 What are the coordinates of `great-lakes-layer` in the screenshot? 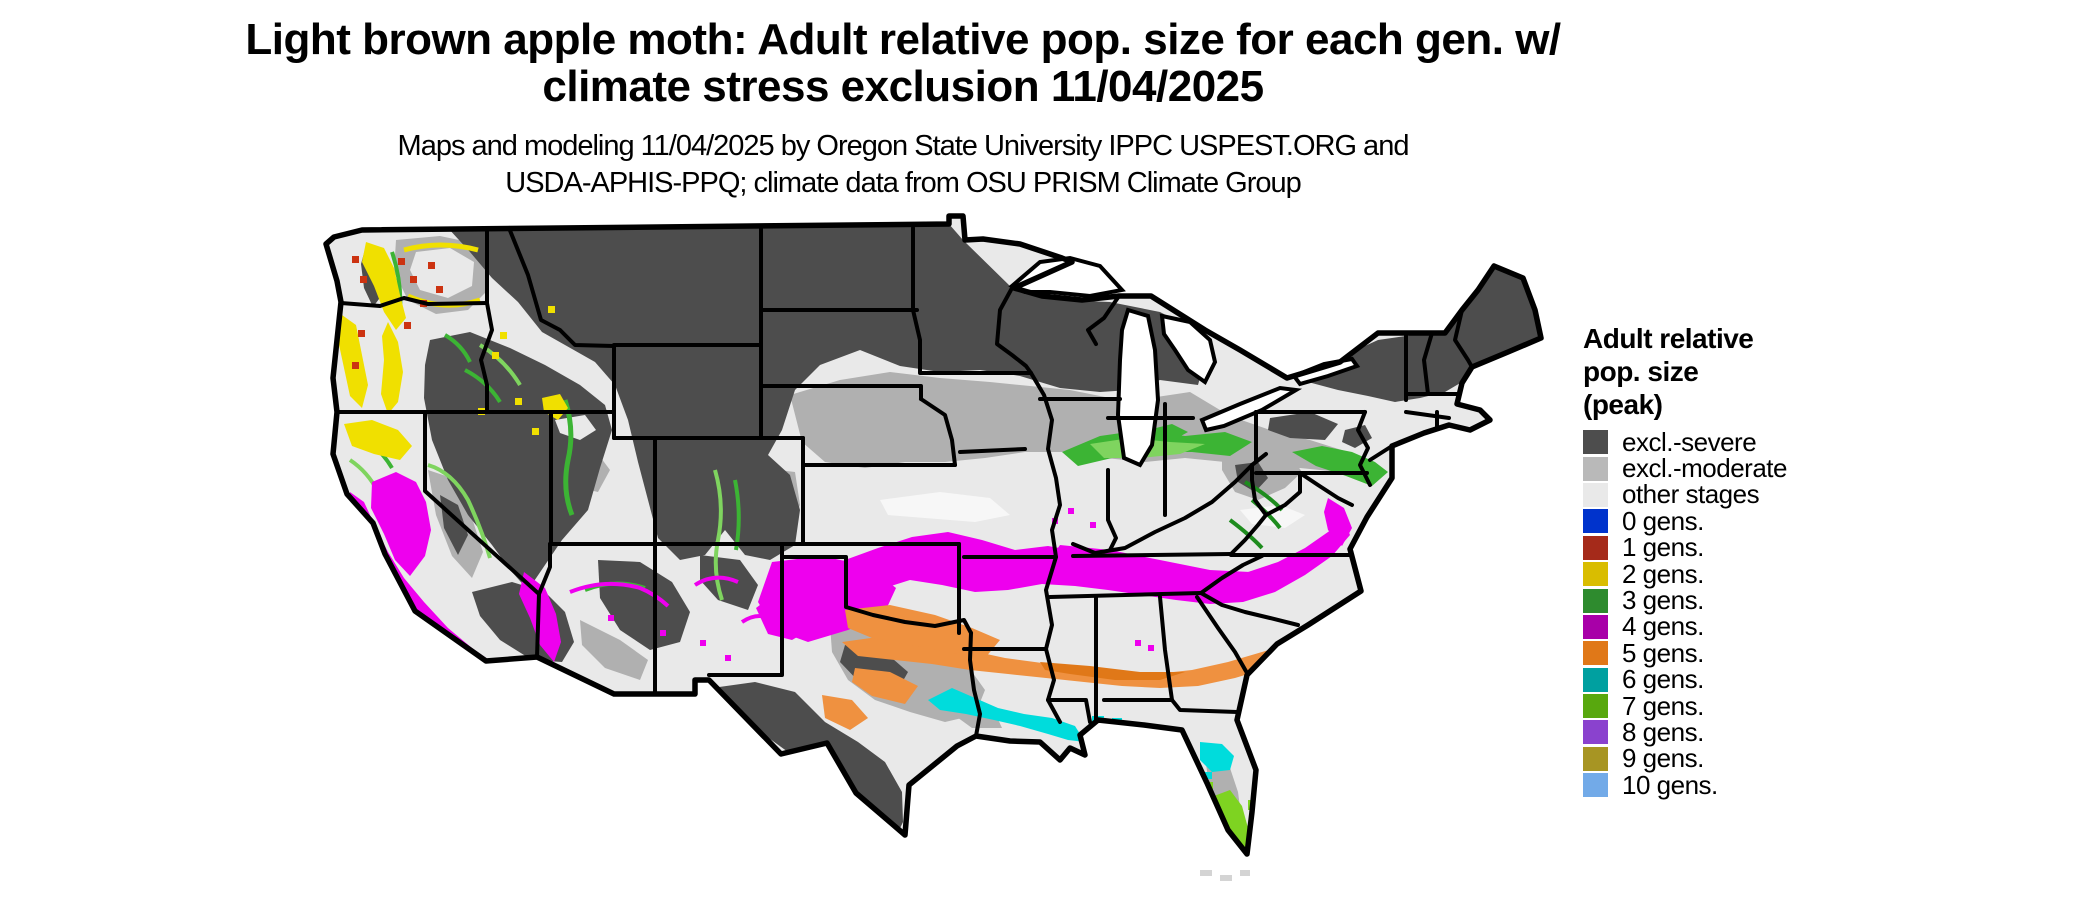 It's located at (1184, 361).